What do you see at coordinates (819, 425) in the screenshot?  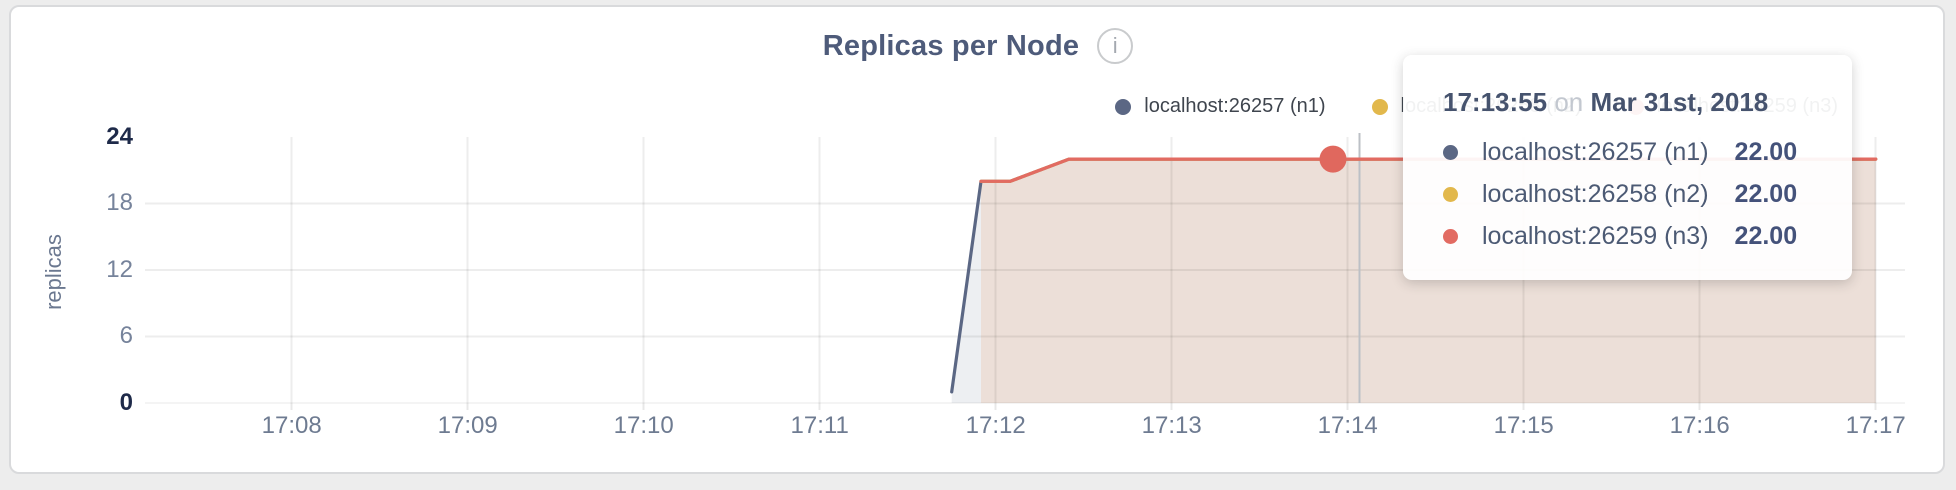 I see `x-tick-label: 17:11` at bounding box center [819, 425].